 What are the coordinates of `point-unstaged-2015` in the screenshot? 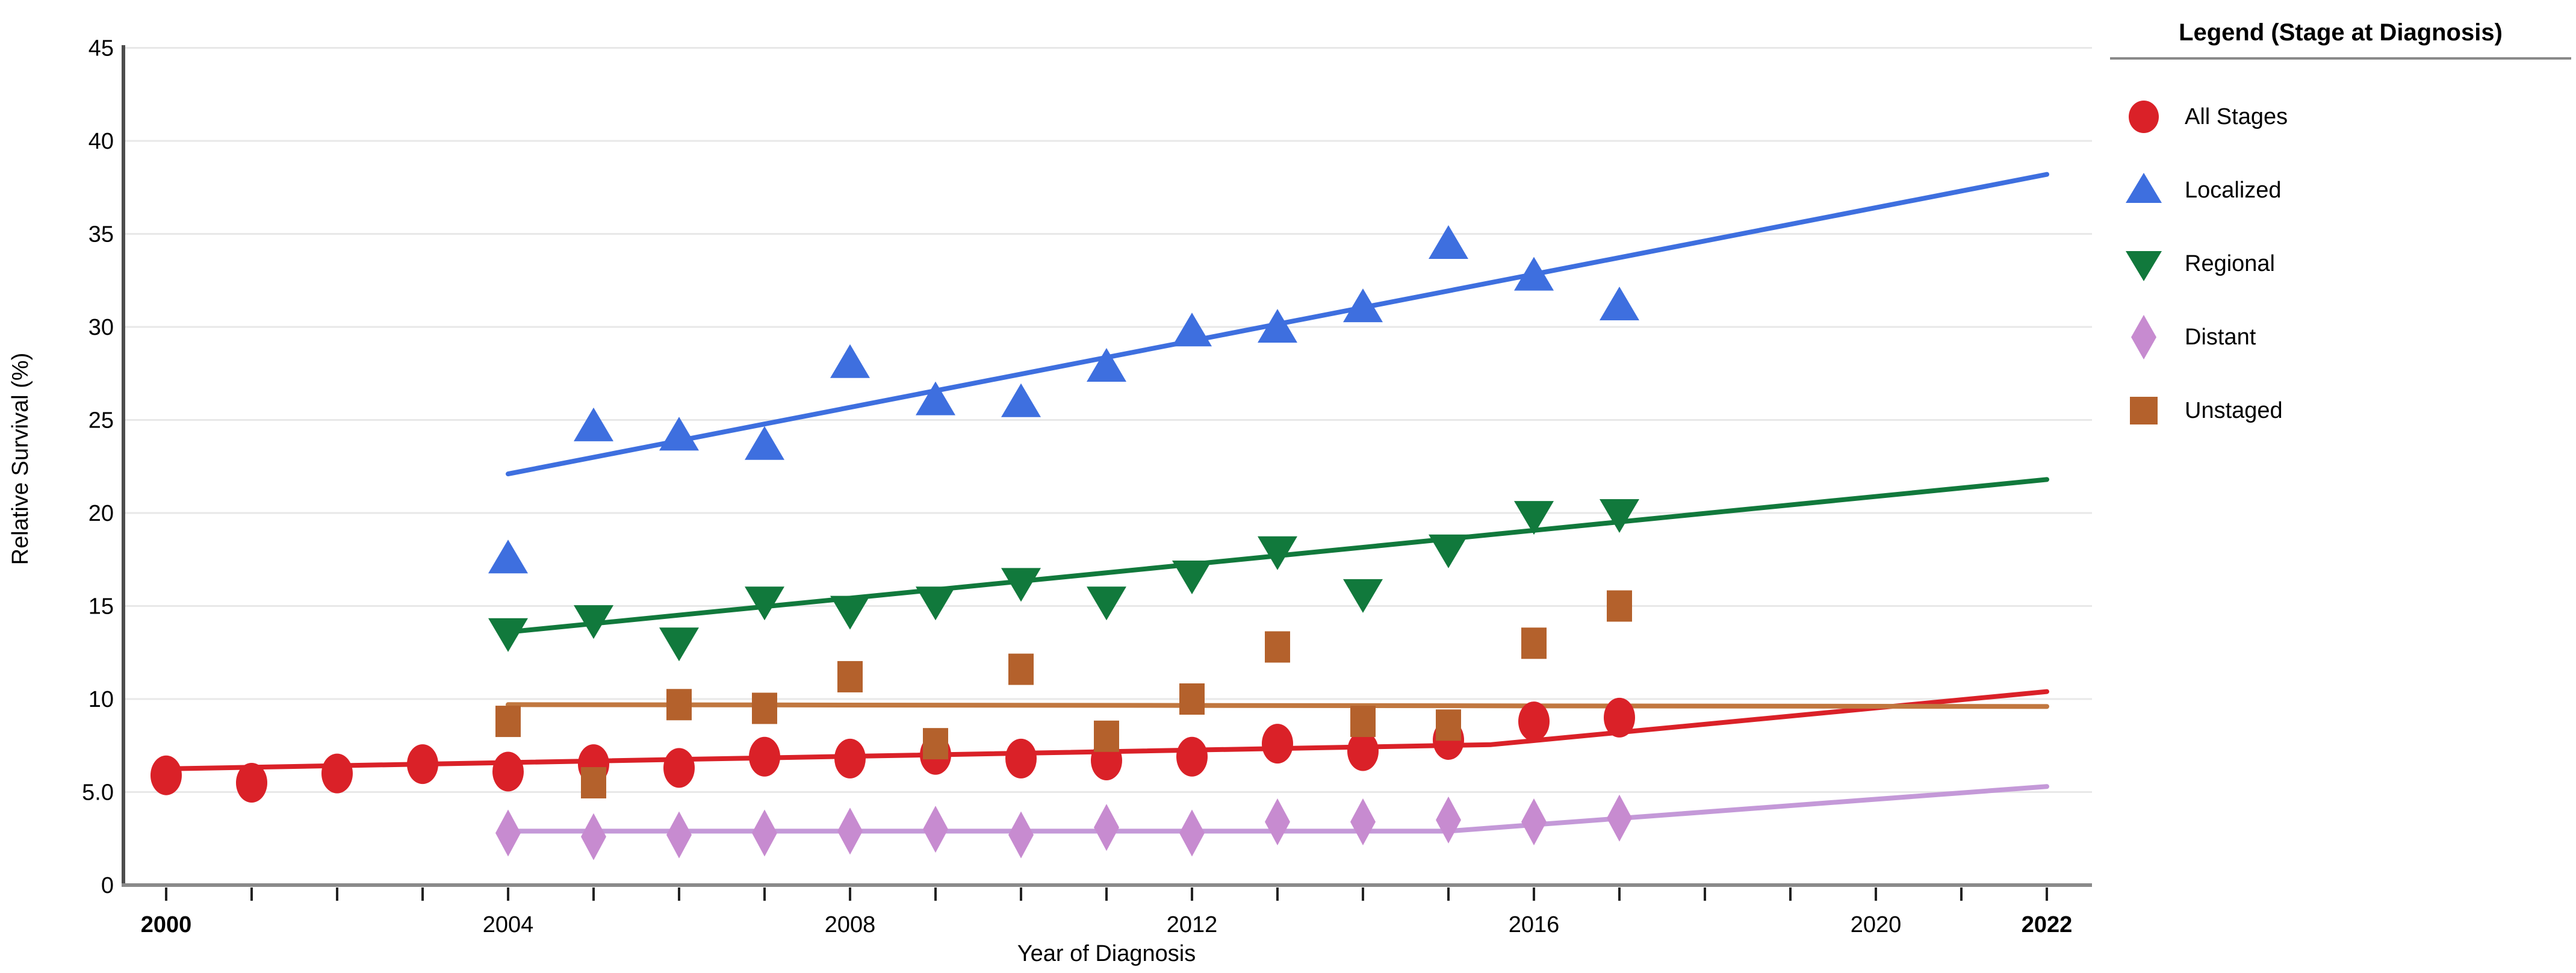 It's located at (1448, 725).